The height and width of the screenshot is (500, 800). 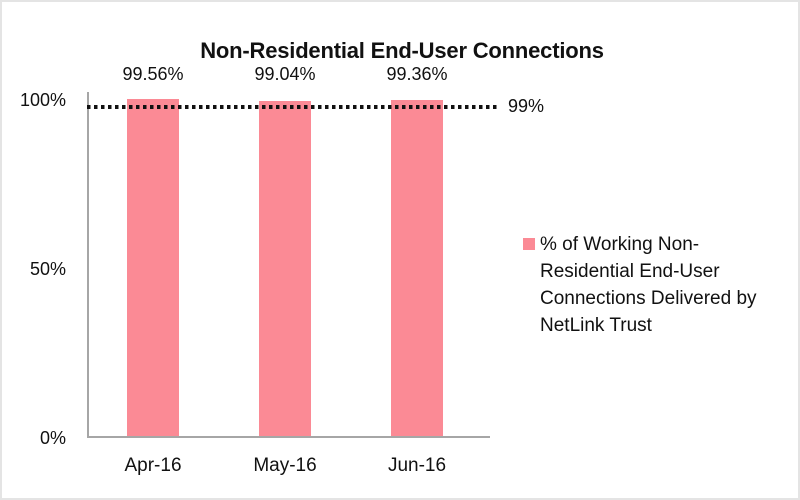 I want to click on x-tick-label: Apr-16, so click(x=153, y=465).